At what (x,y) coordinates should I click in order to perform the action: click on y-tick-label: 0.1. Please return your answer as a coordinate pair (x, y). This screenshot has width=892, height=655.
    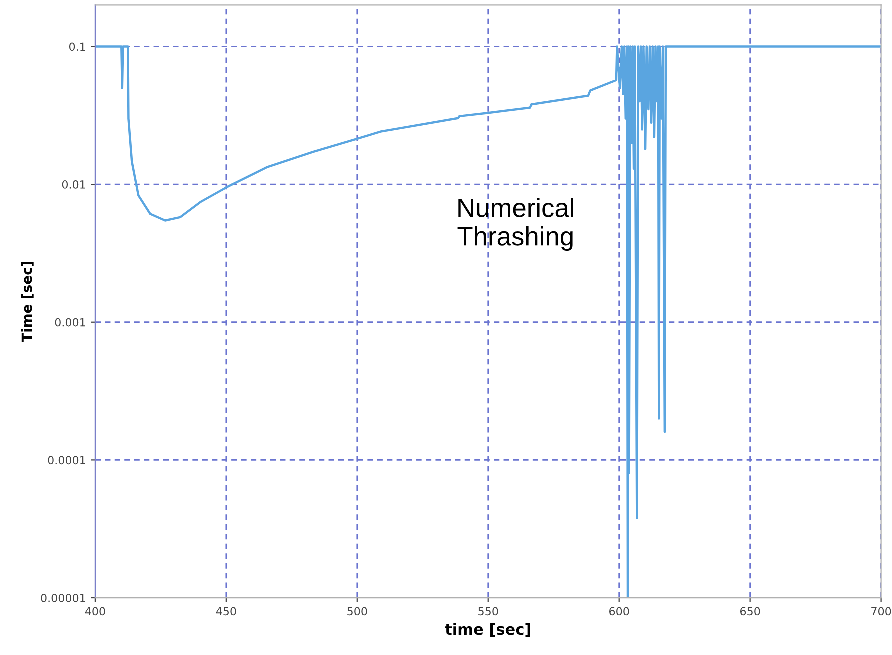
    Looking at the image, I should click on (77, 47).